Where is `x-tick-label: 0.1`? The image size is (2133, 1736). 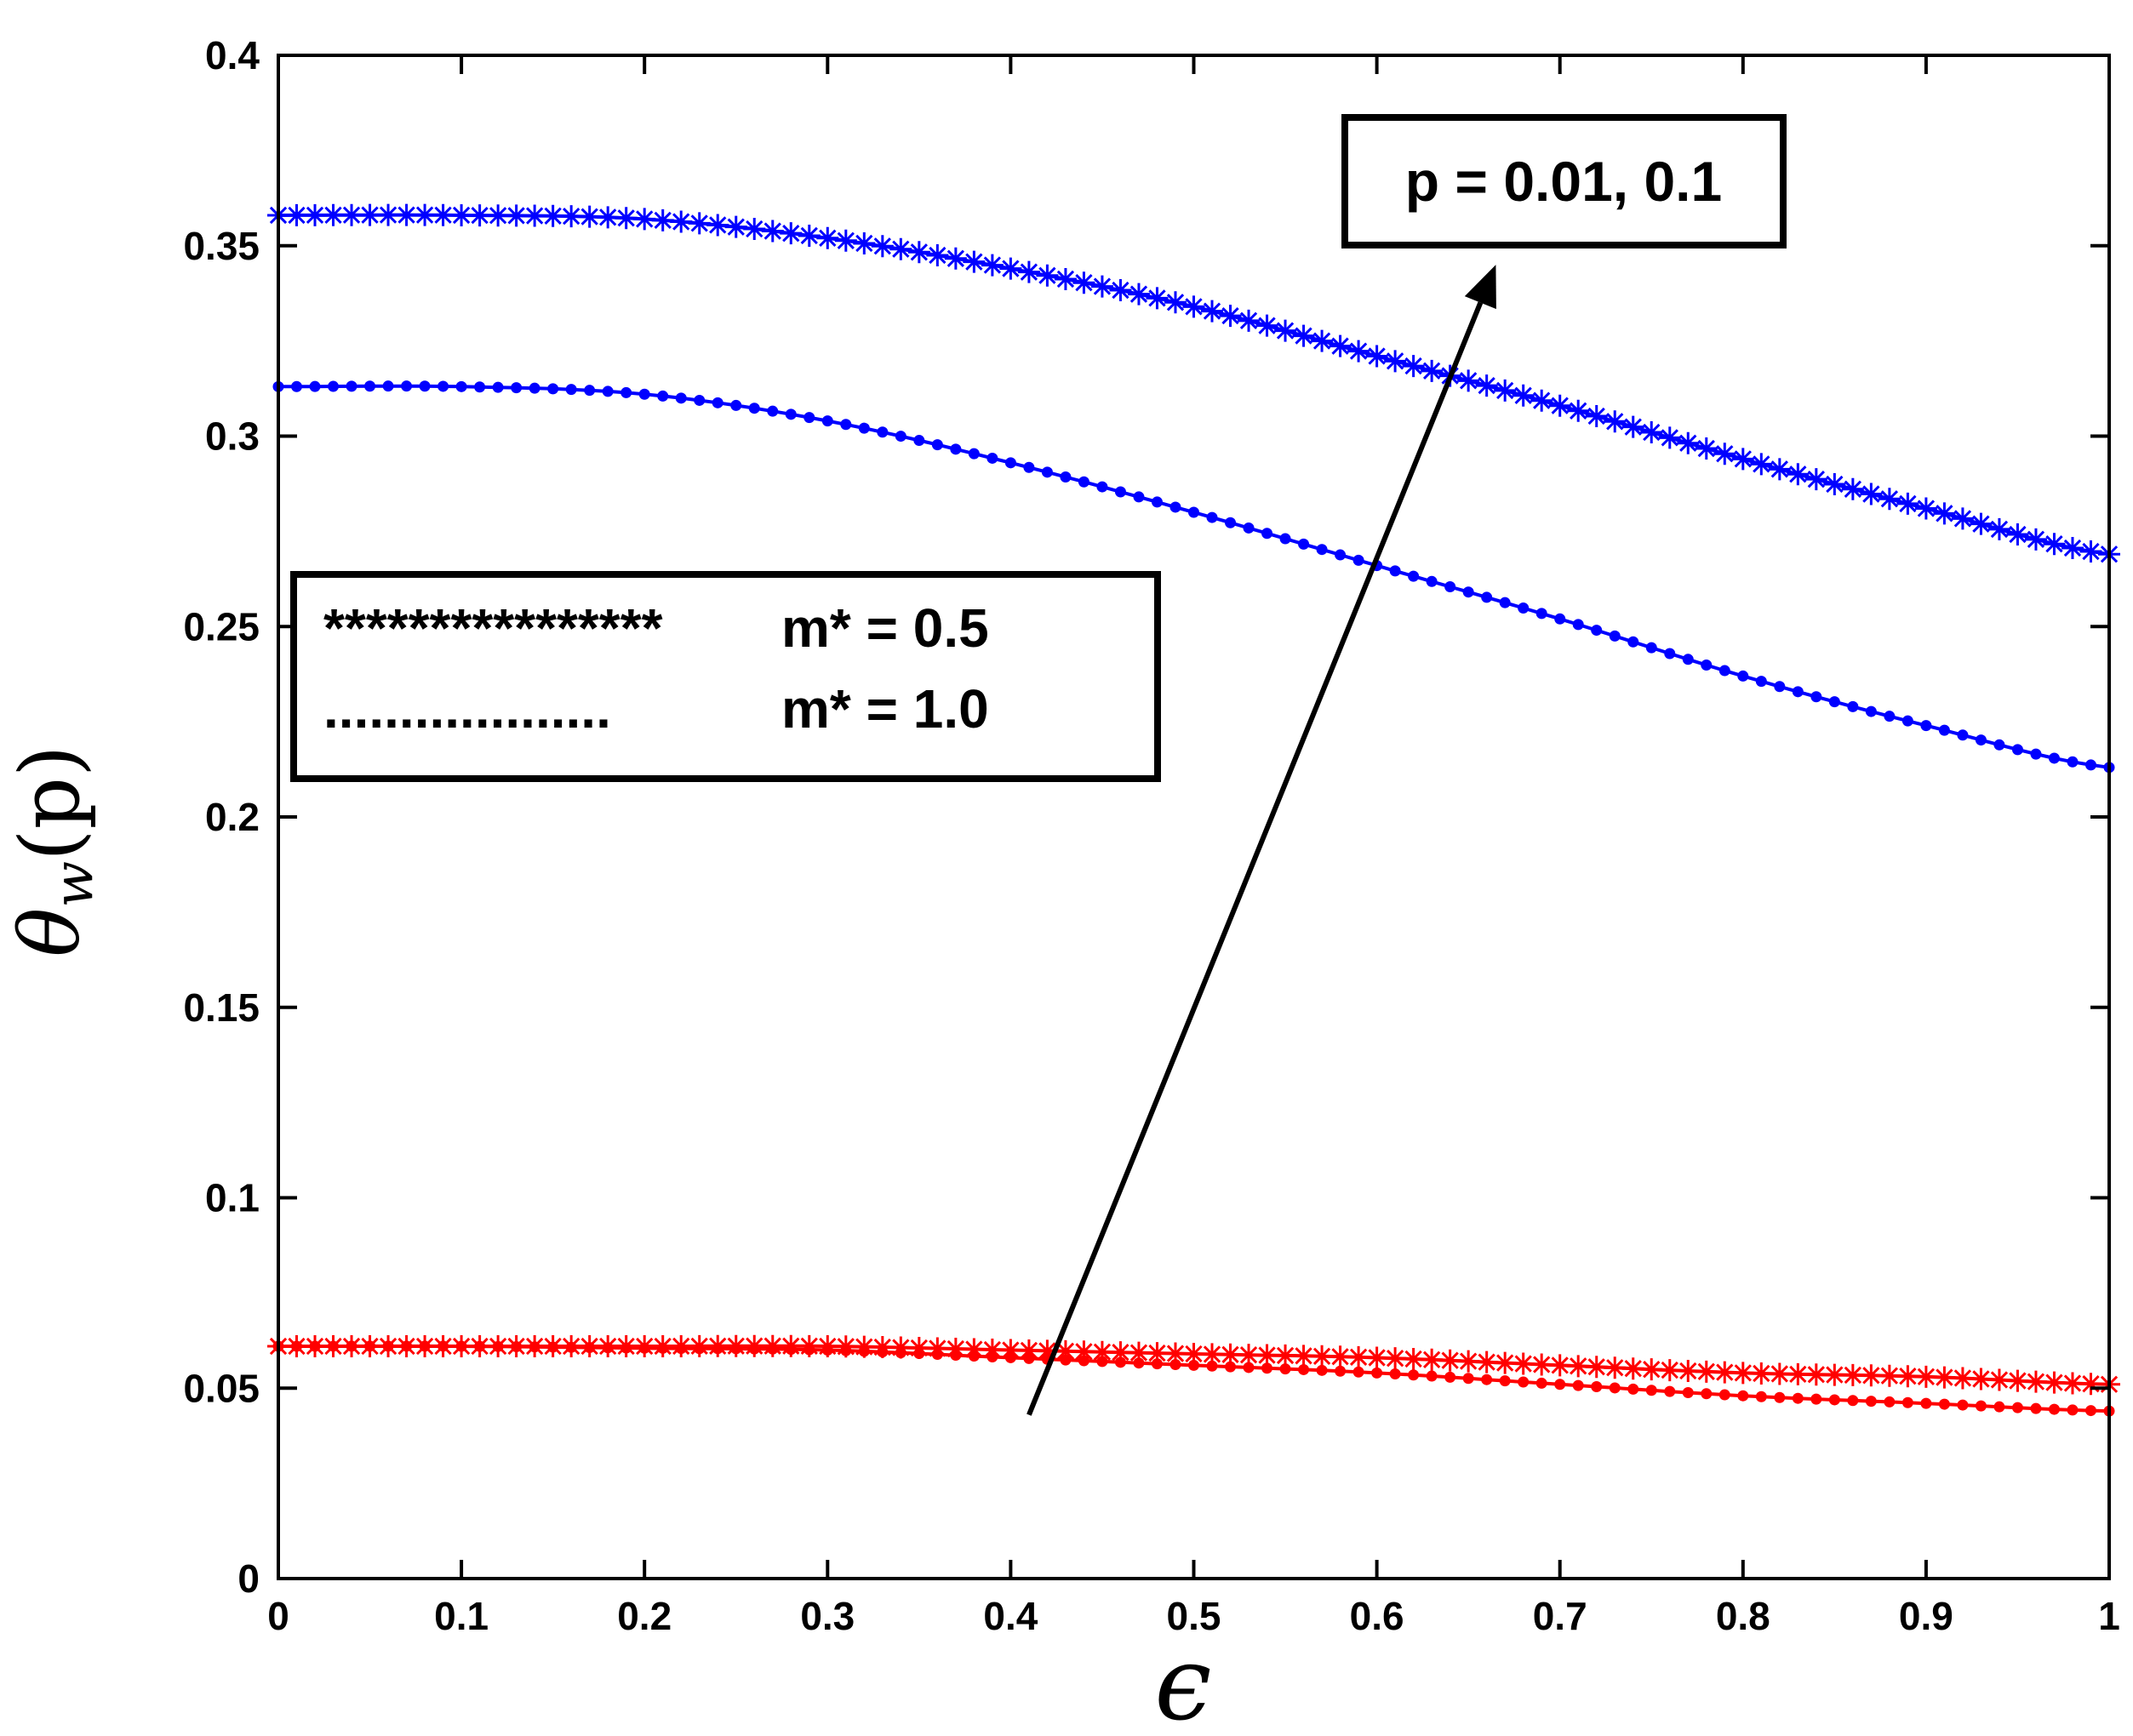
x-tick-label: 0.1 is located at coordinates (461, 1616).